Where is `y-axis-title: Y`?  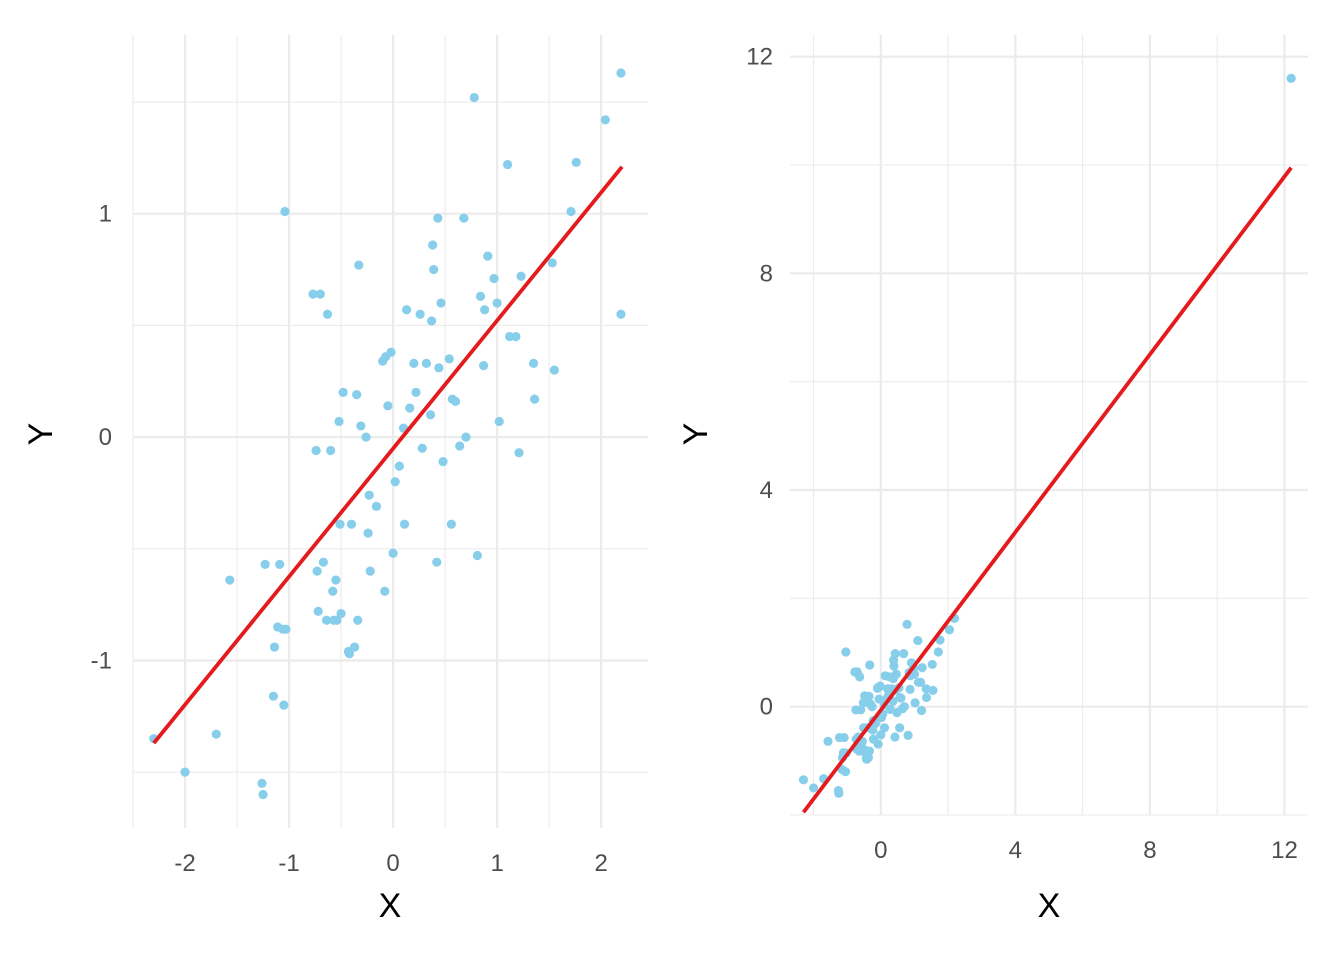
y-axis-title: Y is located at coordinates (41, 434).